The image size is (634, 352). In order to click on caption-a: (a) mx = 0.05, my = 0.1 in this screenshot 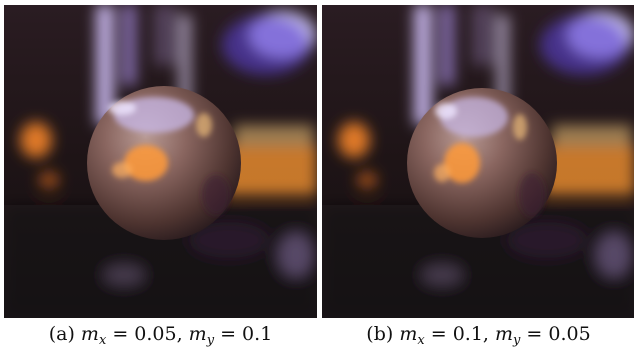, I will do `click(160, 335)`.